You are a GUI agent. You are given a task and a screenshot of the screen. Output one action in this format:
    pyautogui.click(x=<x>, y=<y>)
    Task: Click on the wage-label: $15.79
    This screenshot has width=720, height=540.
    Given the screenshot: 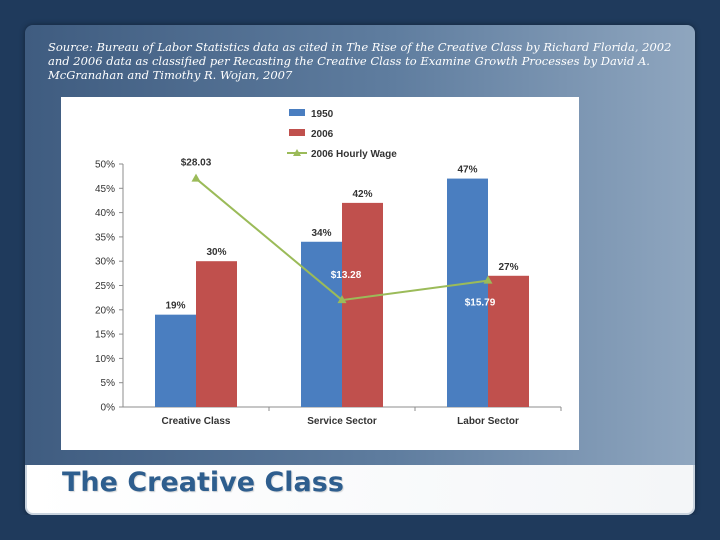 What is the action you would take?
    pyautogui.click(x=480, y=303)
    